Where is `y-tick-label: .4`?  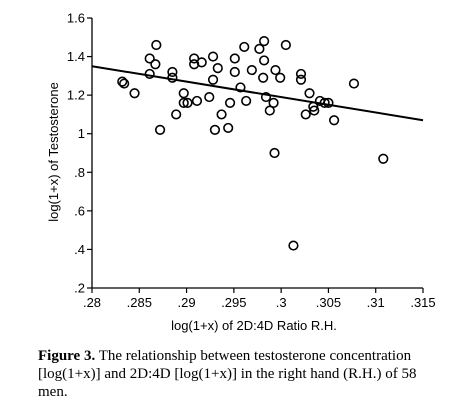 y-tick-label: .4 is located at coordinates (79, 249).